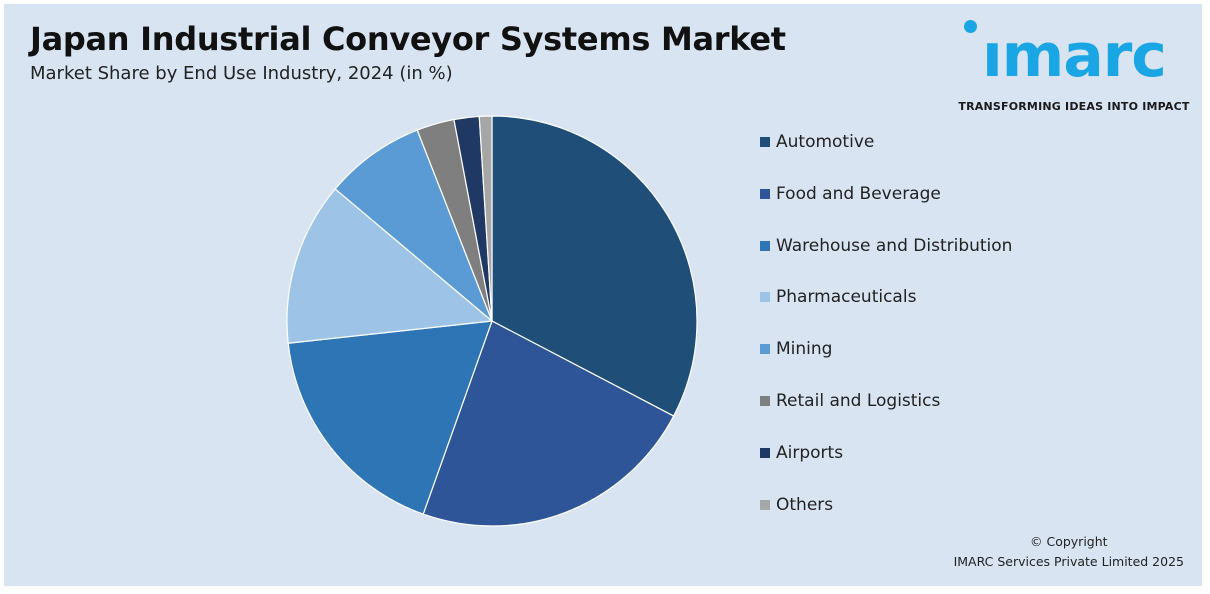  I want to click on legend-swatch-automotive, so click(765, 142).